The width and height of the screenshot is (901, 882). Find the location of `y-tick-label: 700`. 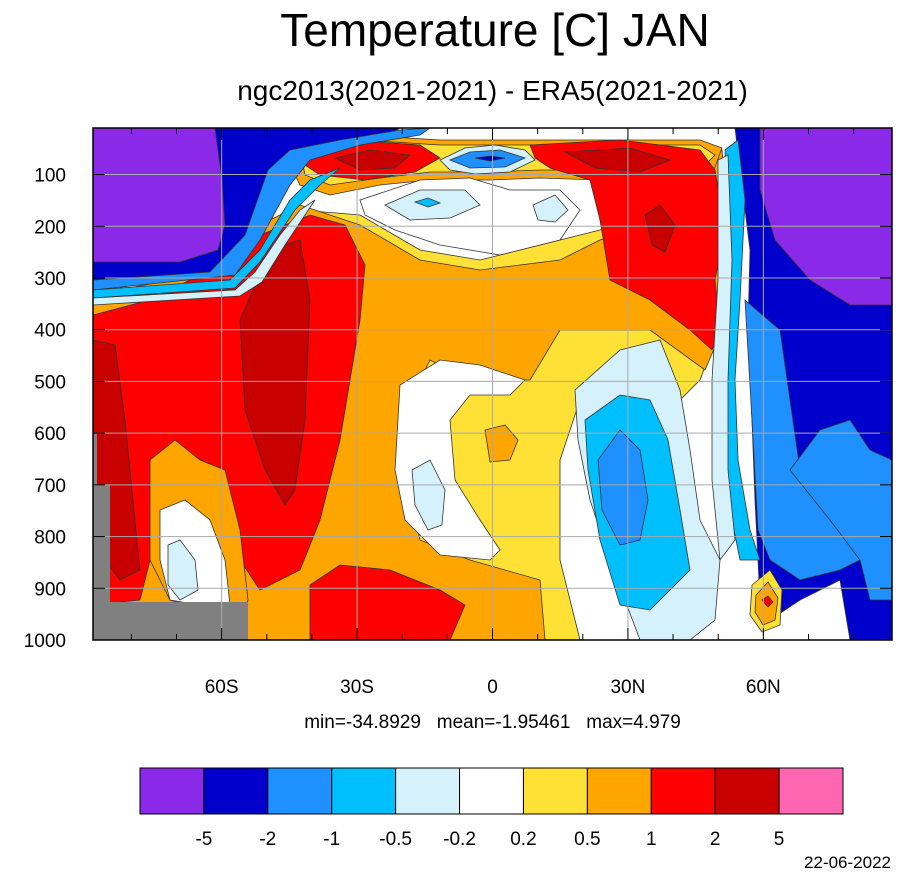

y-tick-label: 700 is located at coordinates (50, 486).